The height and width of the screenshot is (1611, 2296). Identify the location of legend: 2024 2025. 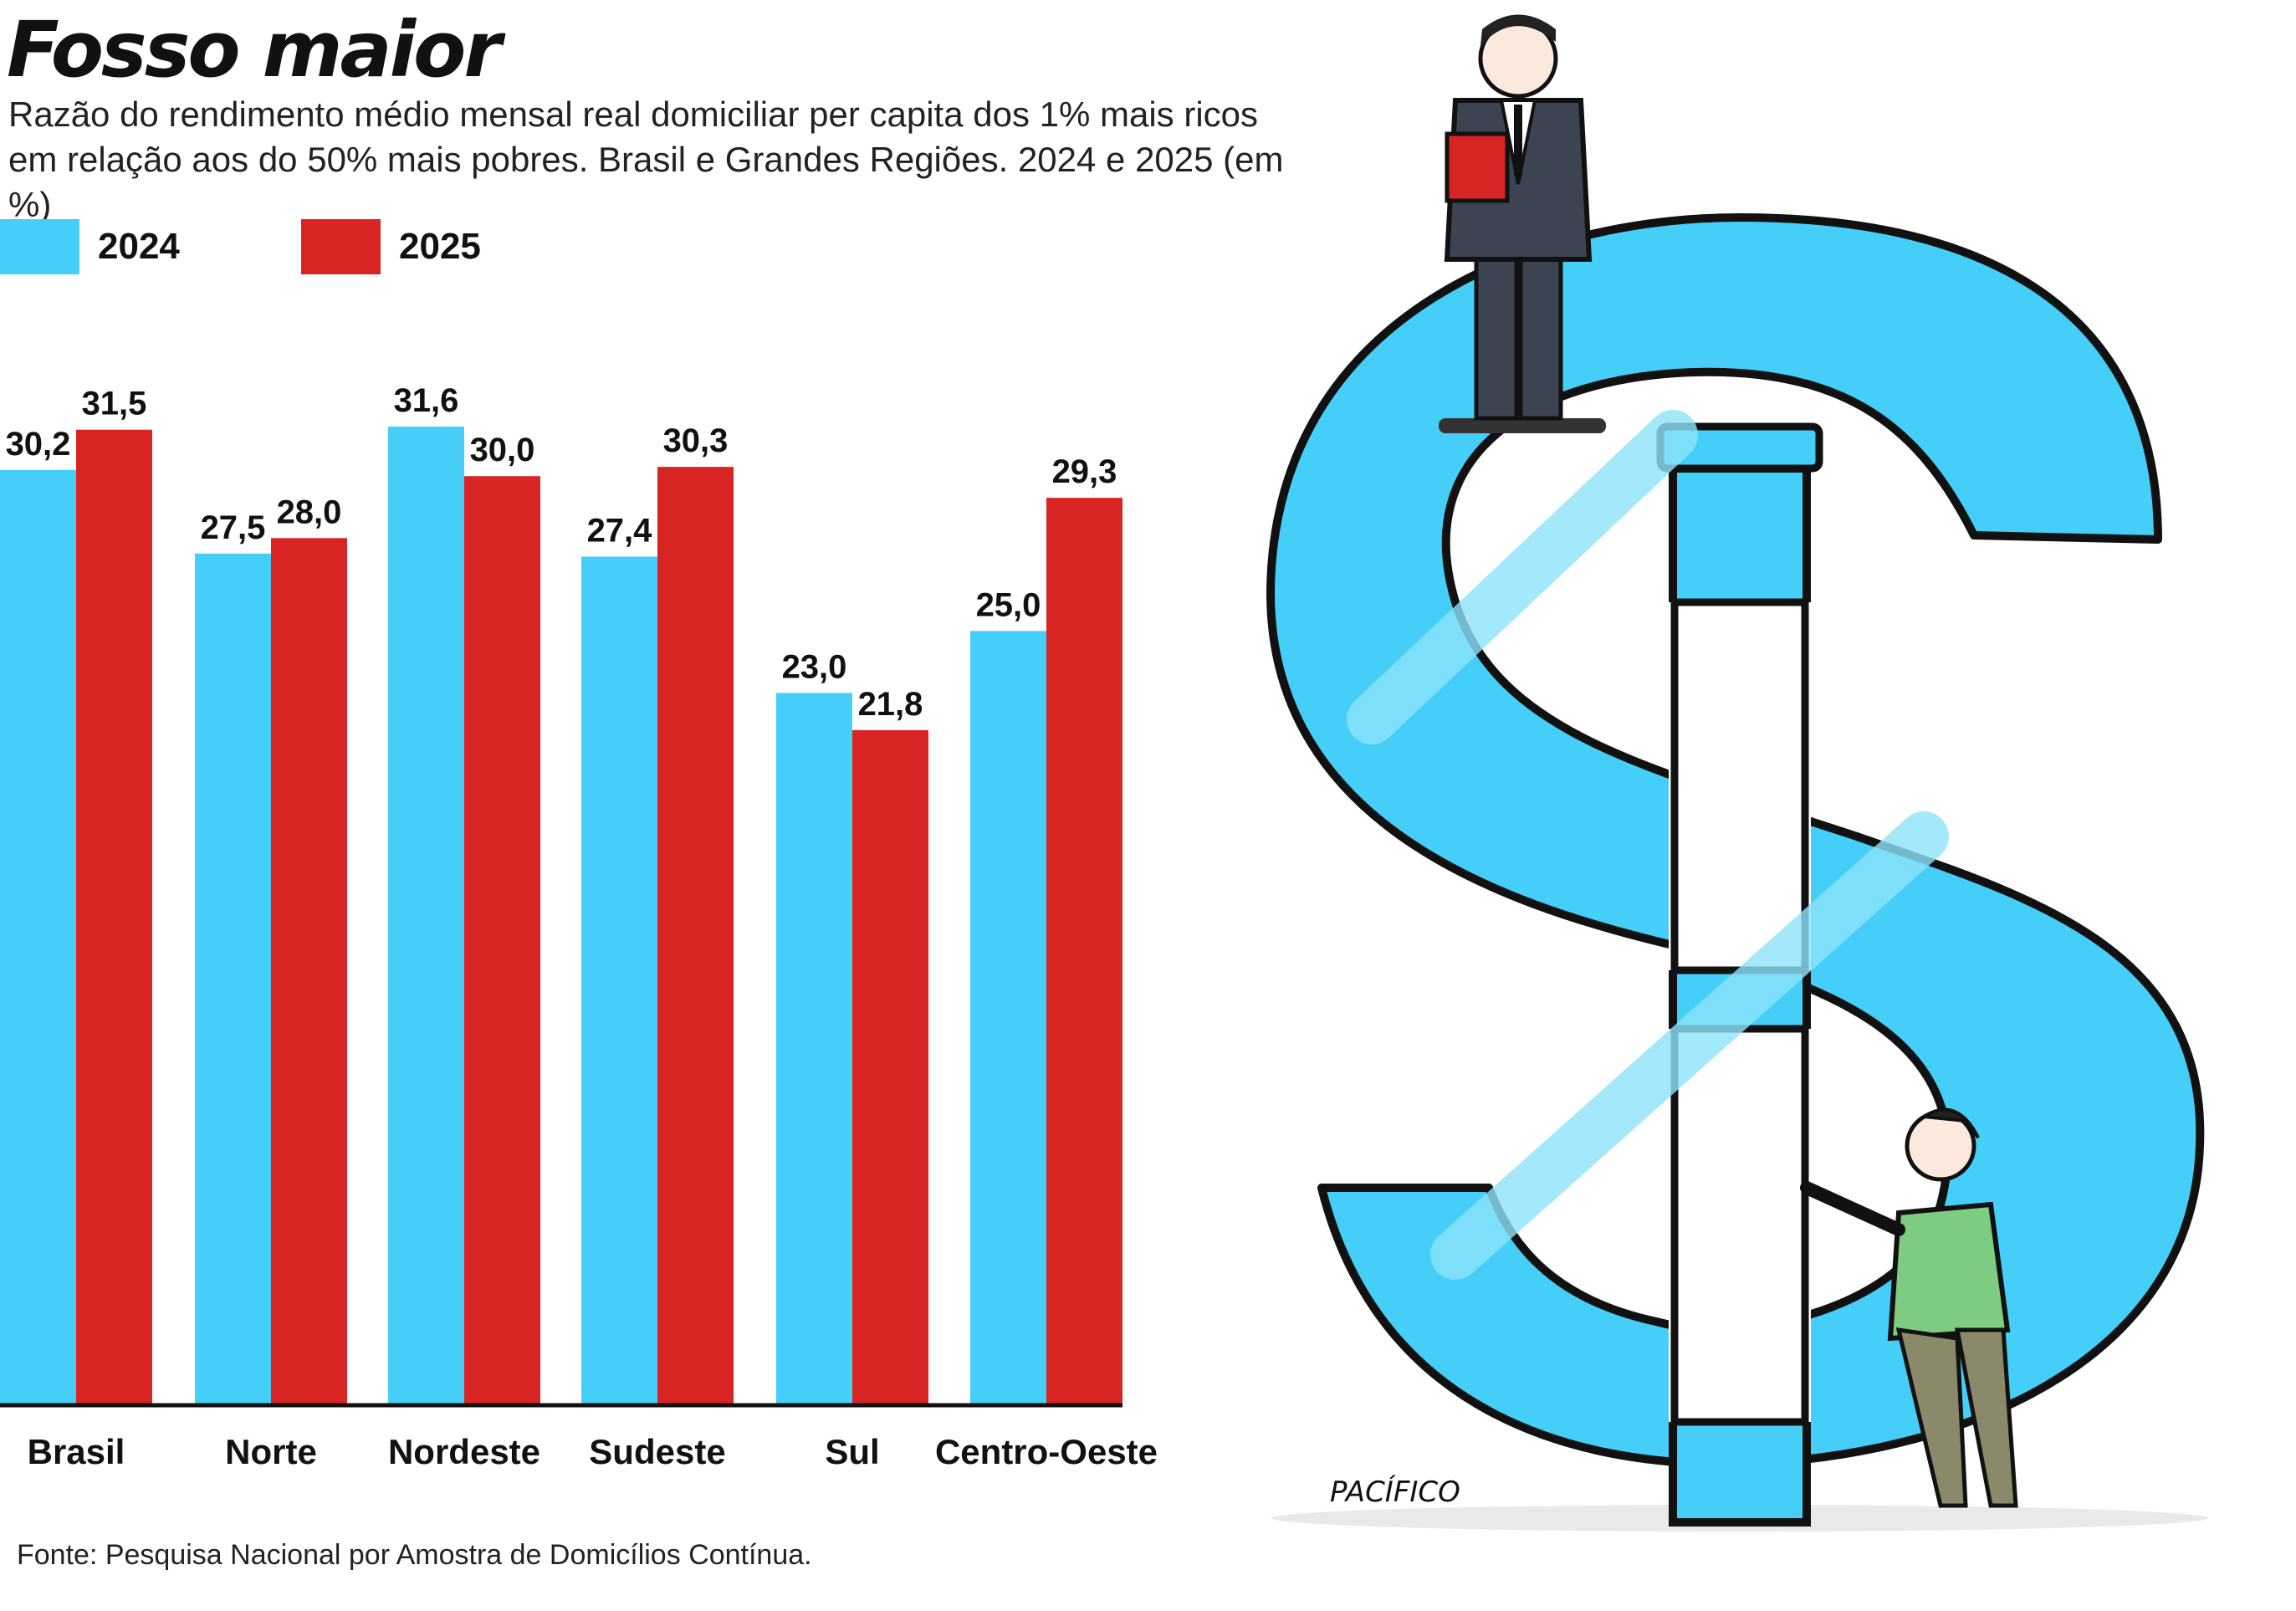
(293, 246).